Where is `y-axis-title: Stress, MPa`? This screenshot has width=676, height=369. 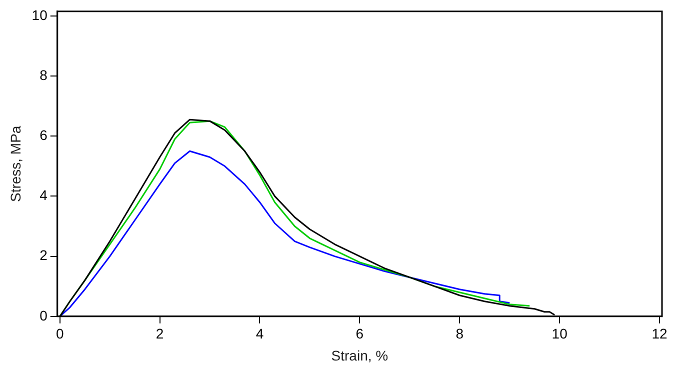 y-axis-title: Stress, MPa is located at coordinates (15, 164).